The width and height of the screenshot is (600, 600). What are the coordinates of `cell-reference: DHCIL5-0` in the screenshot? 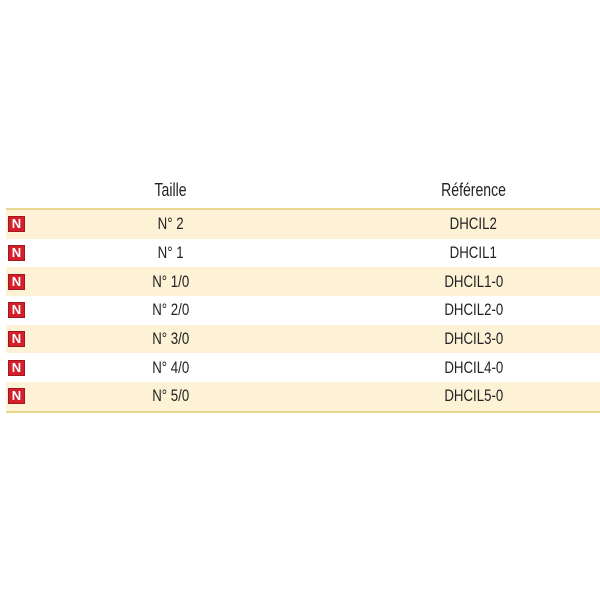 It's located at (473, 396).